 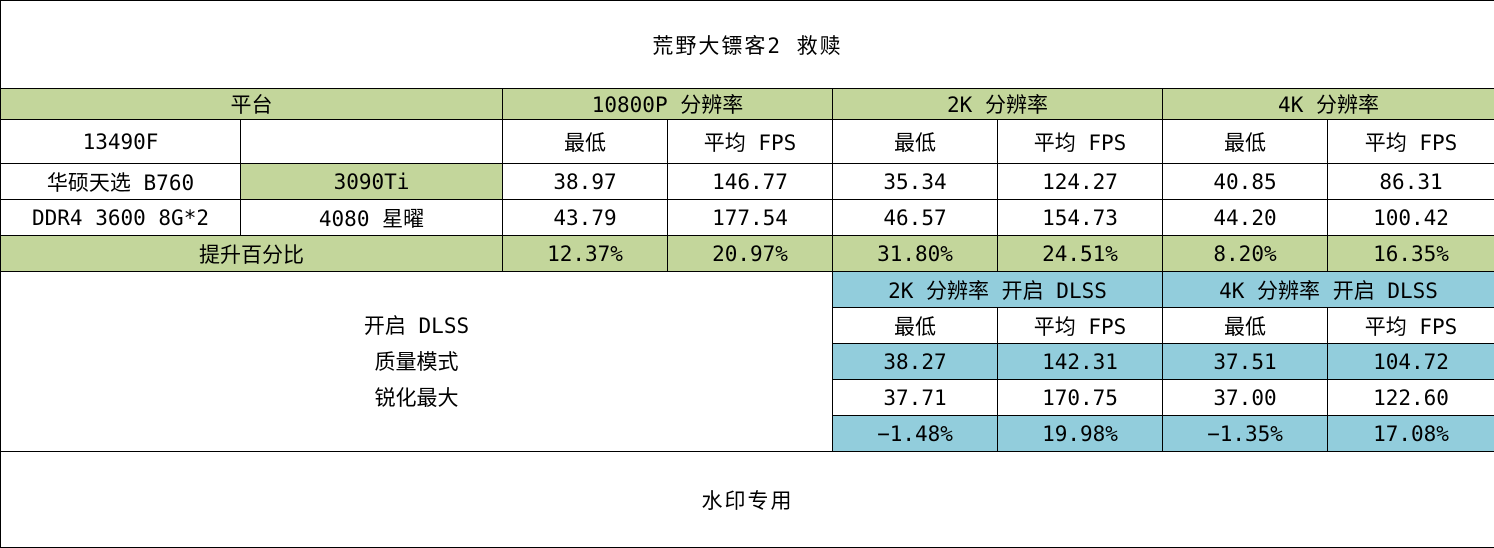 What do you see at coordinates (416, 326) in the screenshot?
I see `dlss-settings-line-1: 开启 DLSS` at bounding box center [416, 326].